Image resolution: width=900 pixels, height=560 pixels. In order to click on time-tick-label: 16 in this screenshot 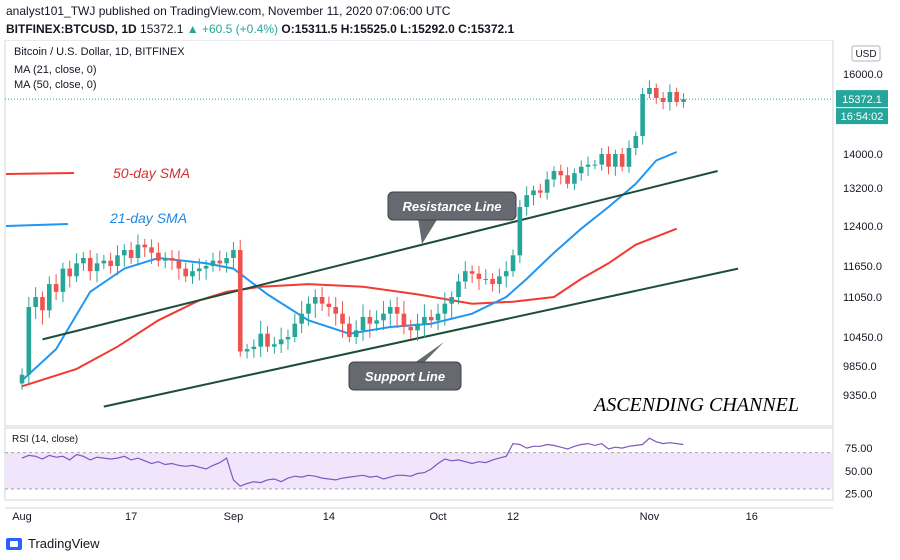, I will do `click(752, 517)`.